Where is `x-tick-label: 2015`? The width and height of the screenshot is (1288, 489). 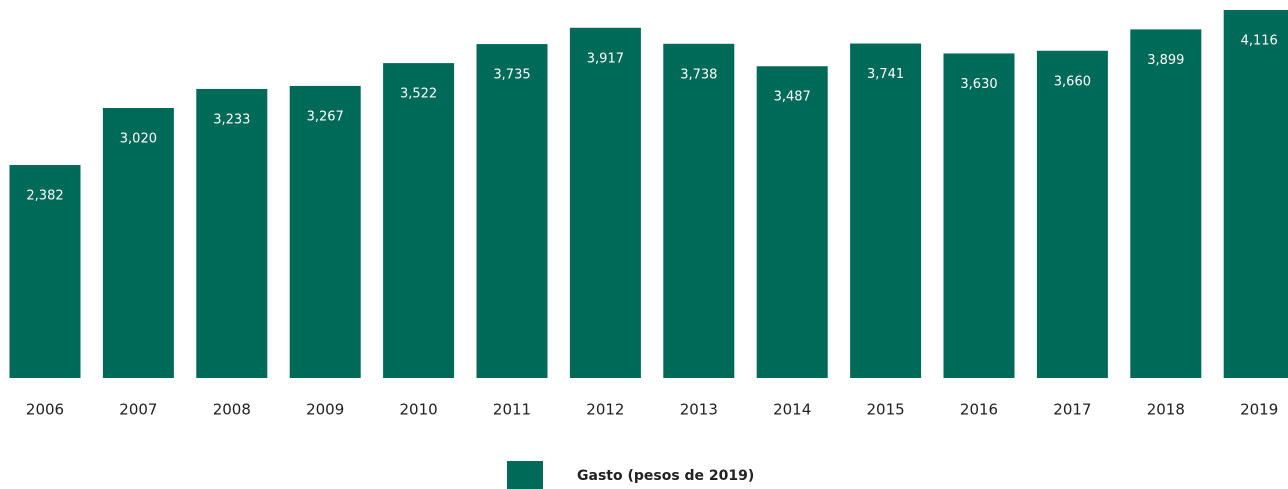
x-tick-label: 2015 is located at coordinates (886, 410).